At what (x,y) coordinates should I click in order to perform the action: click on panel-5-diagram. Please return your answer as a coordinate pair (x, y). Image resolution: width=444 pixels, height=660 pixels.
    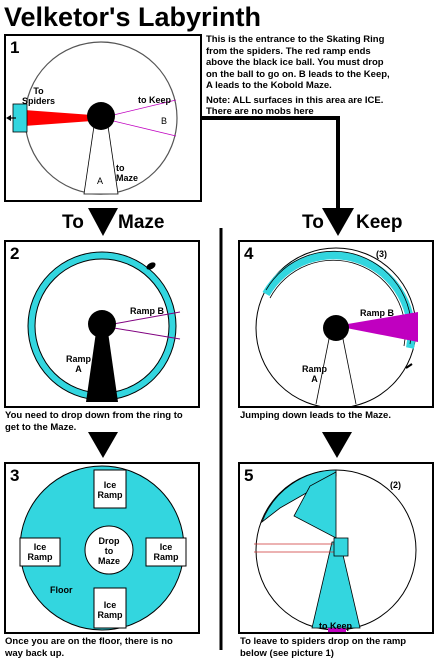
    Looking at the image, I should click on (335, 550).